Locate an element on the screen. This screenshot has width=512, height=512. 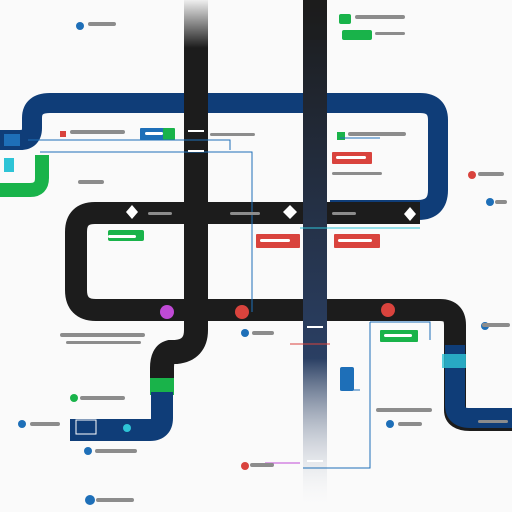
line-blue-bottom-left is located at coordinates (121, 416).